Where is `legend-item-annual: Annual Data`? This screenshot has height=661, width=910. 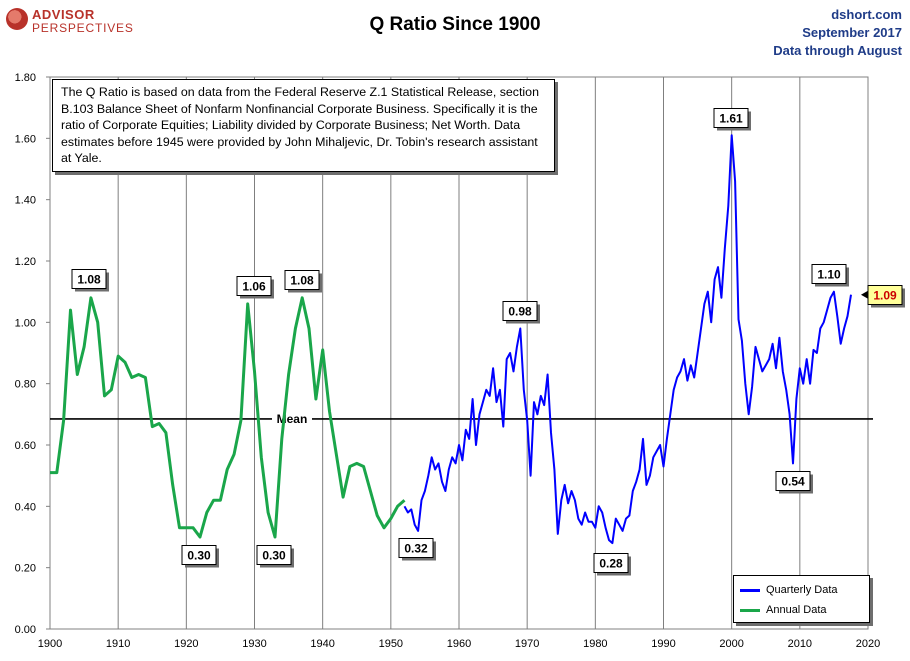 legend-item-annual: Annual Data is located at coordinates (783, 610).